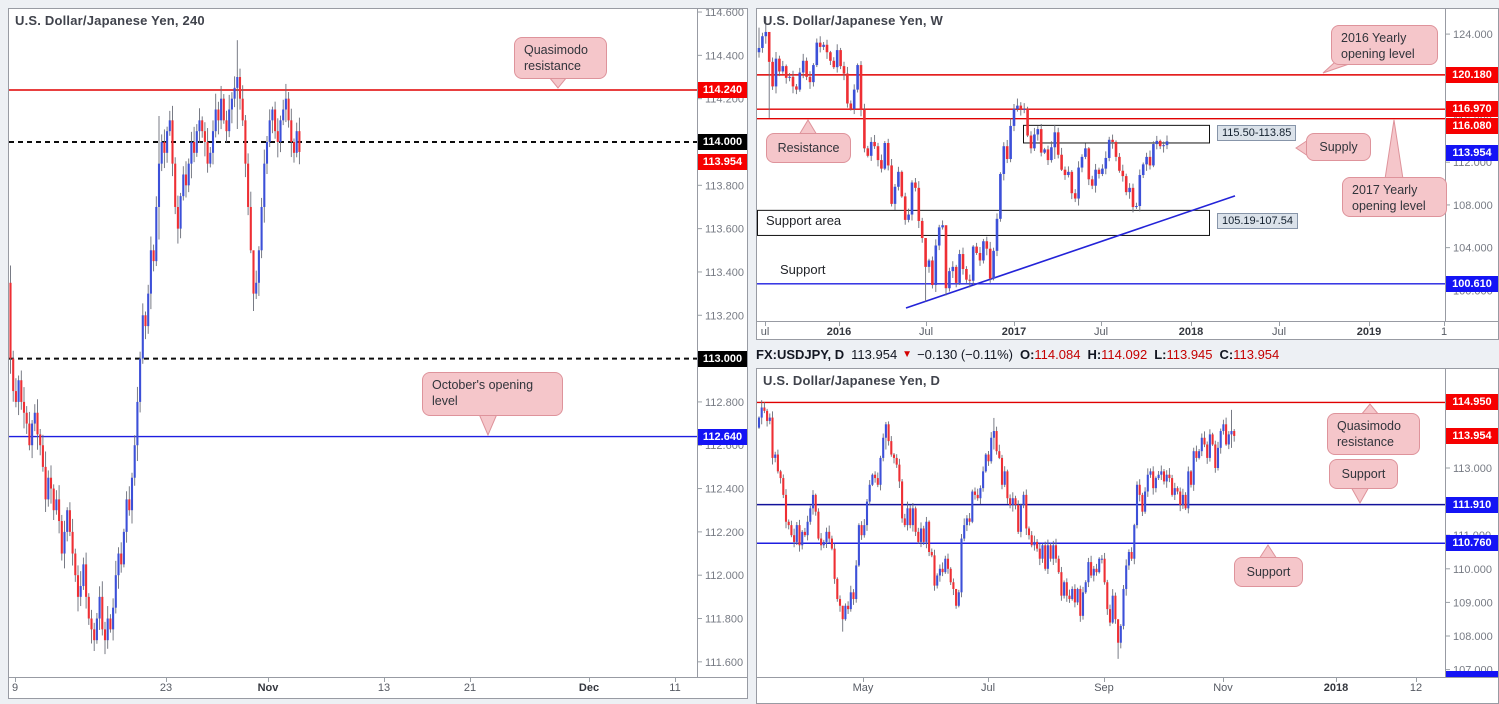 Image resolution: width=1499 pixels, height=704 pixels. Describe the element at coordinates (1257, 221) in the screenshot. I see `range-label-105.19-107.54: 105.19-107.54` at that location.